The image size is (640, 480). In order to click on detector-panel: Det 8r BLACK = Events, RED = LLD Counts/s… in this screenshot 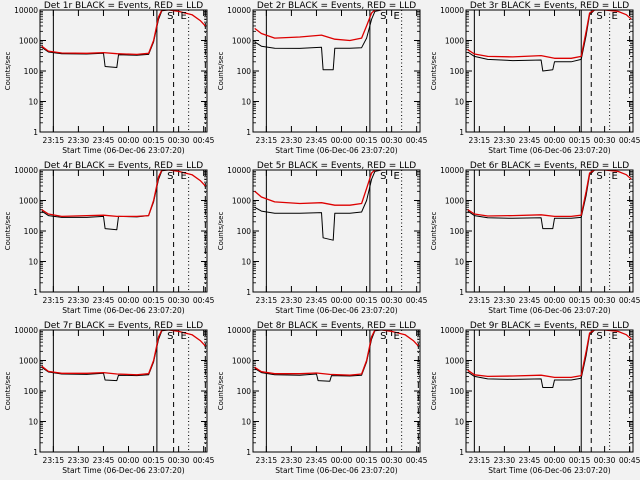, I will do `click(322, 398)`.